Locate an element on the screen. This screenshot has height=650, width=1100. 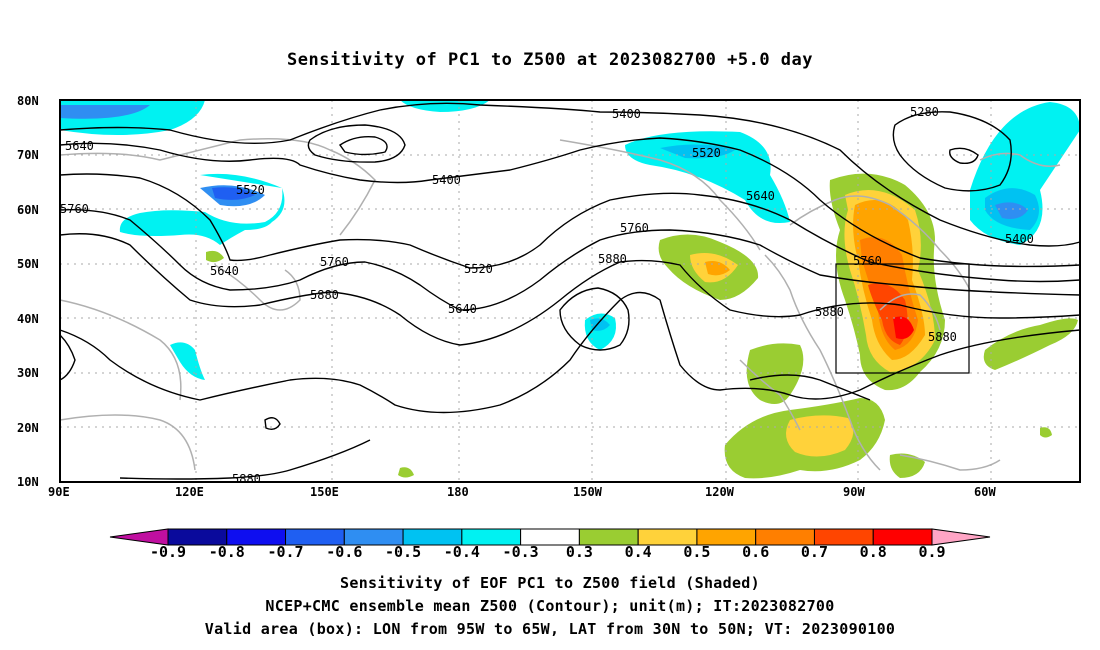
lon-label-150w: 150W is located at coordinates (588, 492).